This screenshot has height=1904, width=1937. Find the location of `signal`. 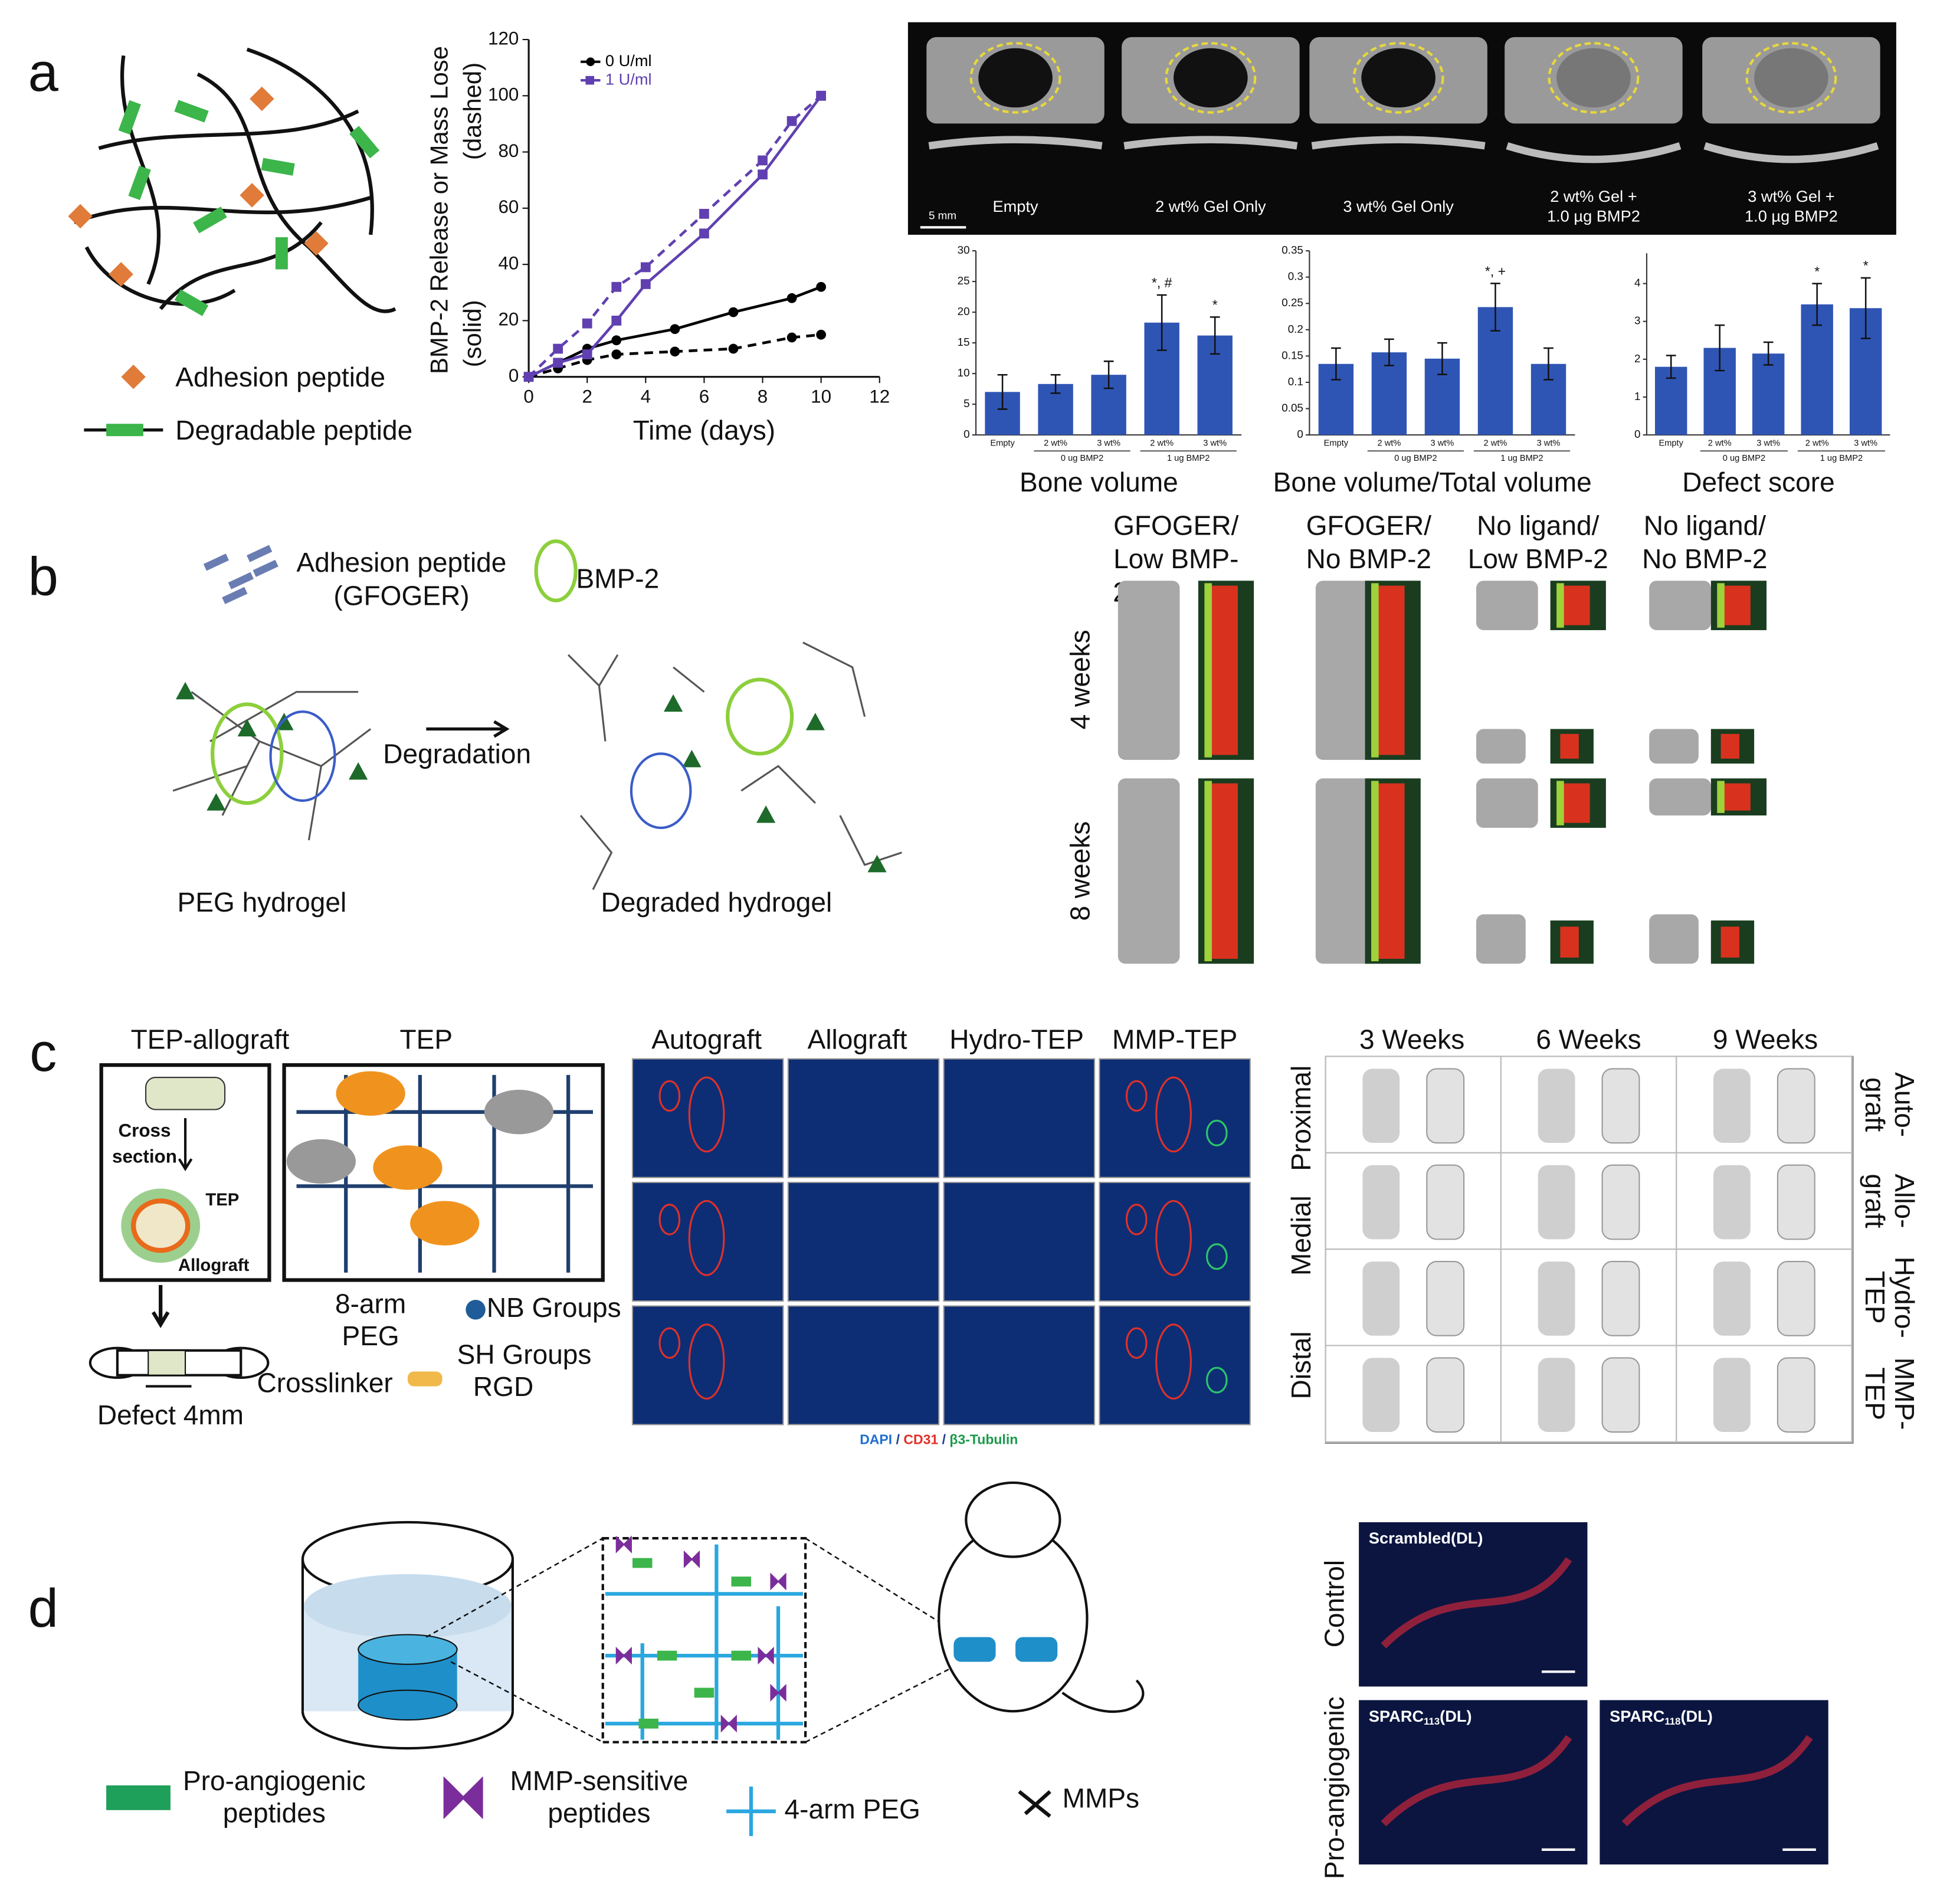

signal is located at coordinates (1476, 1781).